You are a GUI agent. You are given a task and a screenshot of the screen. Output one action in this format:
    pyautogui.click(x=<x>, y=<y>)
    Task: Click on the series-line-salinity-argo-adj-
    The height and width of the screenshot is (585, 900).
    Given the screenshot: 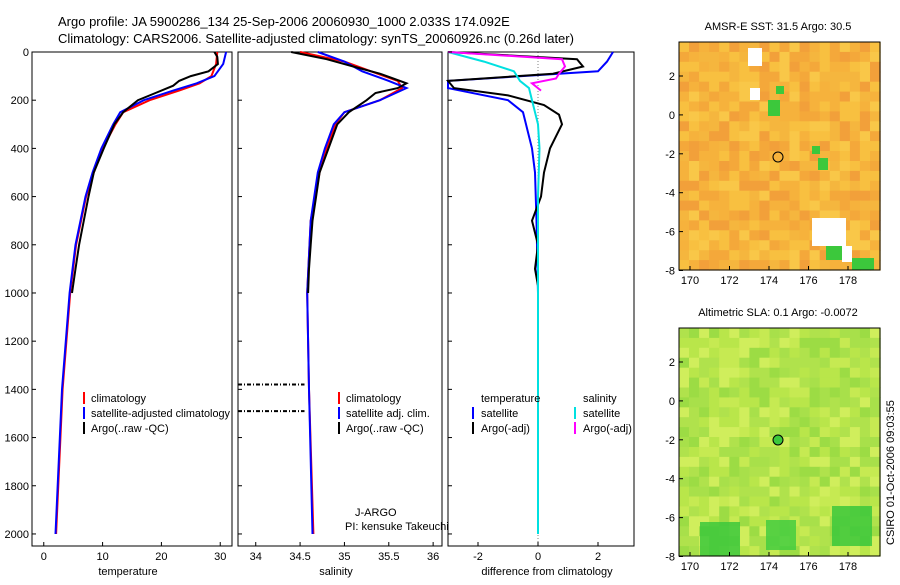 What is the action you would take?
    pyautogui.click(x=507, y=71)
    